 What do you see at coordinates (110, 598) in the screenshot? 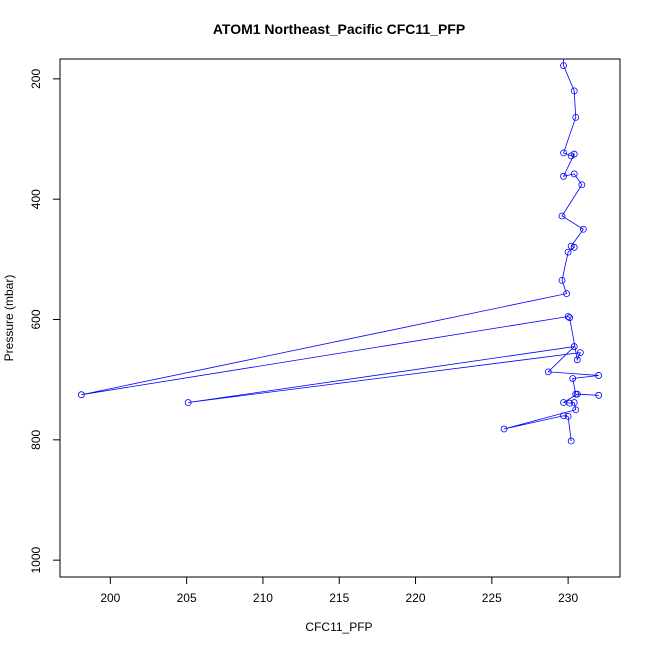
I see `x-tick-label: 200` at bounding box center [110, 598].